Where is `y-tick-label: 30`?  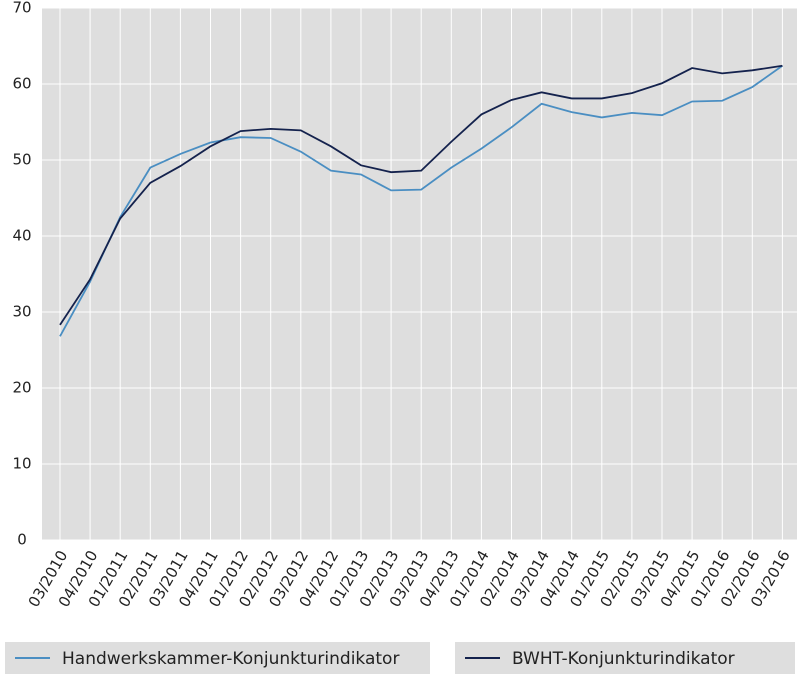
y-tick-label: 30 is located at coordinates (21, 312).